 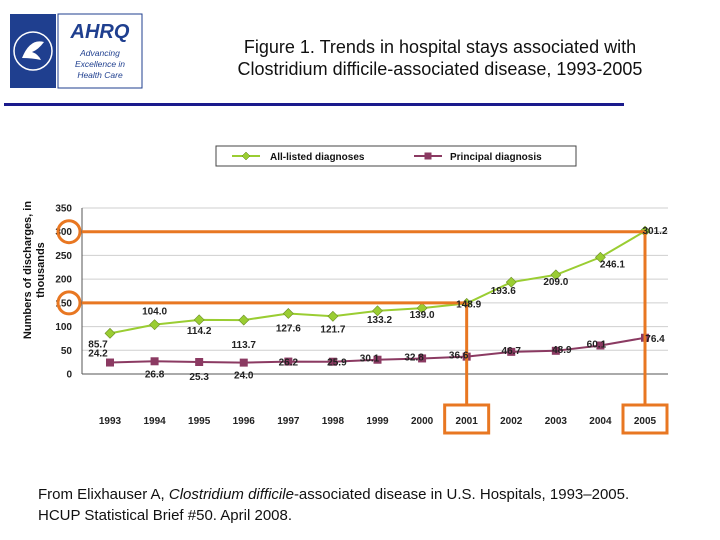 What do you see at coordinates (63, 303) in the screenshot?
I see `y-tick-label: 150` at bounding box center [63, 303].